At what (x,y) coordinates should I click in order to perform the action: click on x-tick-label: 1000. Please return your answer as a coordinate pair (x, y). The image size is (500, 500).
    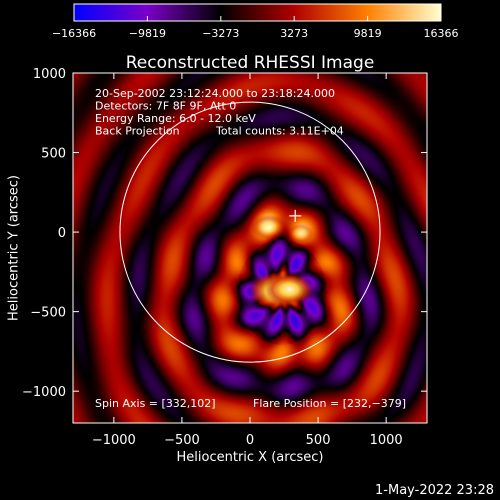
    Looking at the image, I should click on (386, 440).